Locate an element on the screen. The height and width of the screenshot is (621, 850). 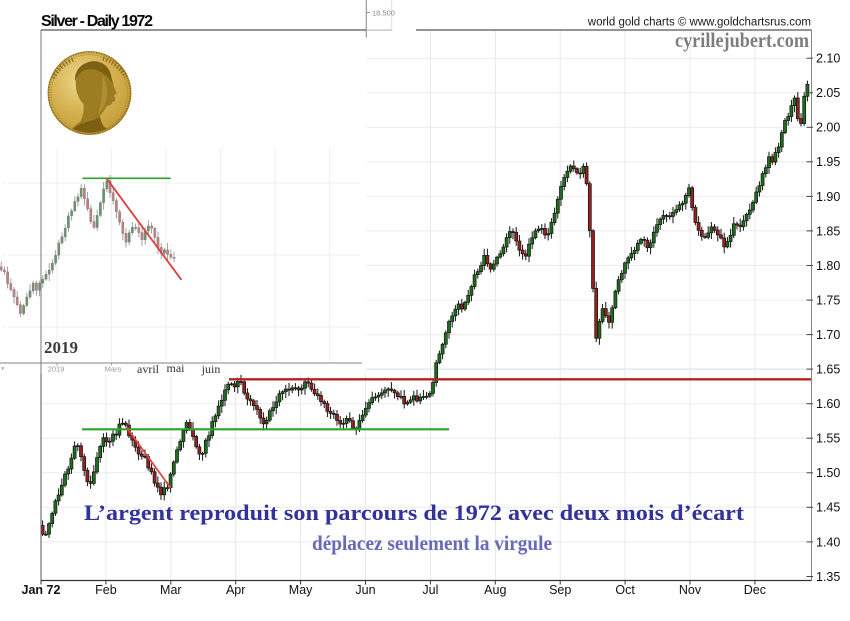
svg-text: cyrillejubert.com is located at coordinates (742, 40).